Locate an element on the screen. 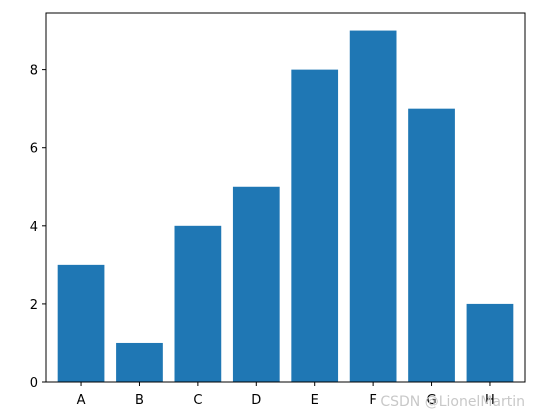 The image size is (538, 420). watermark-text: CSDN @LionelMartin is located at coordinates (452, 402).